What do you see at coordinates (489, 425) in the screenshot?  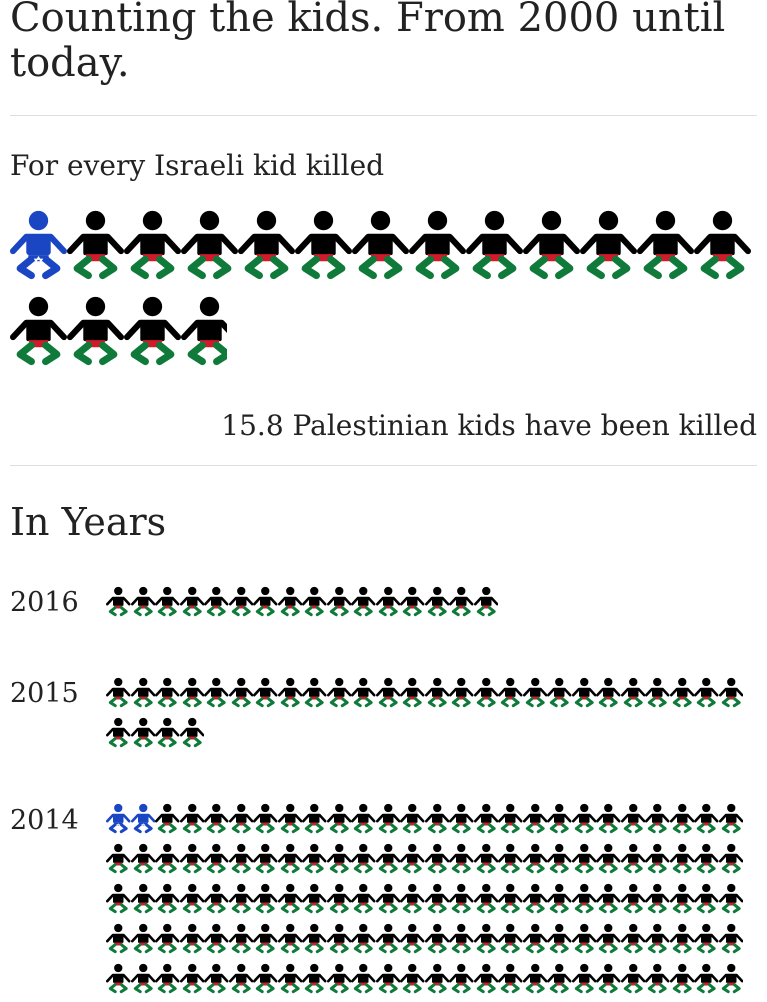 I see `ratio-summary: 15.8 Palestinian kids have been killed` at bounding box center [489, 425].